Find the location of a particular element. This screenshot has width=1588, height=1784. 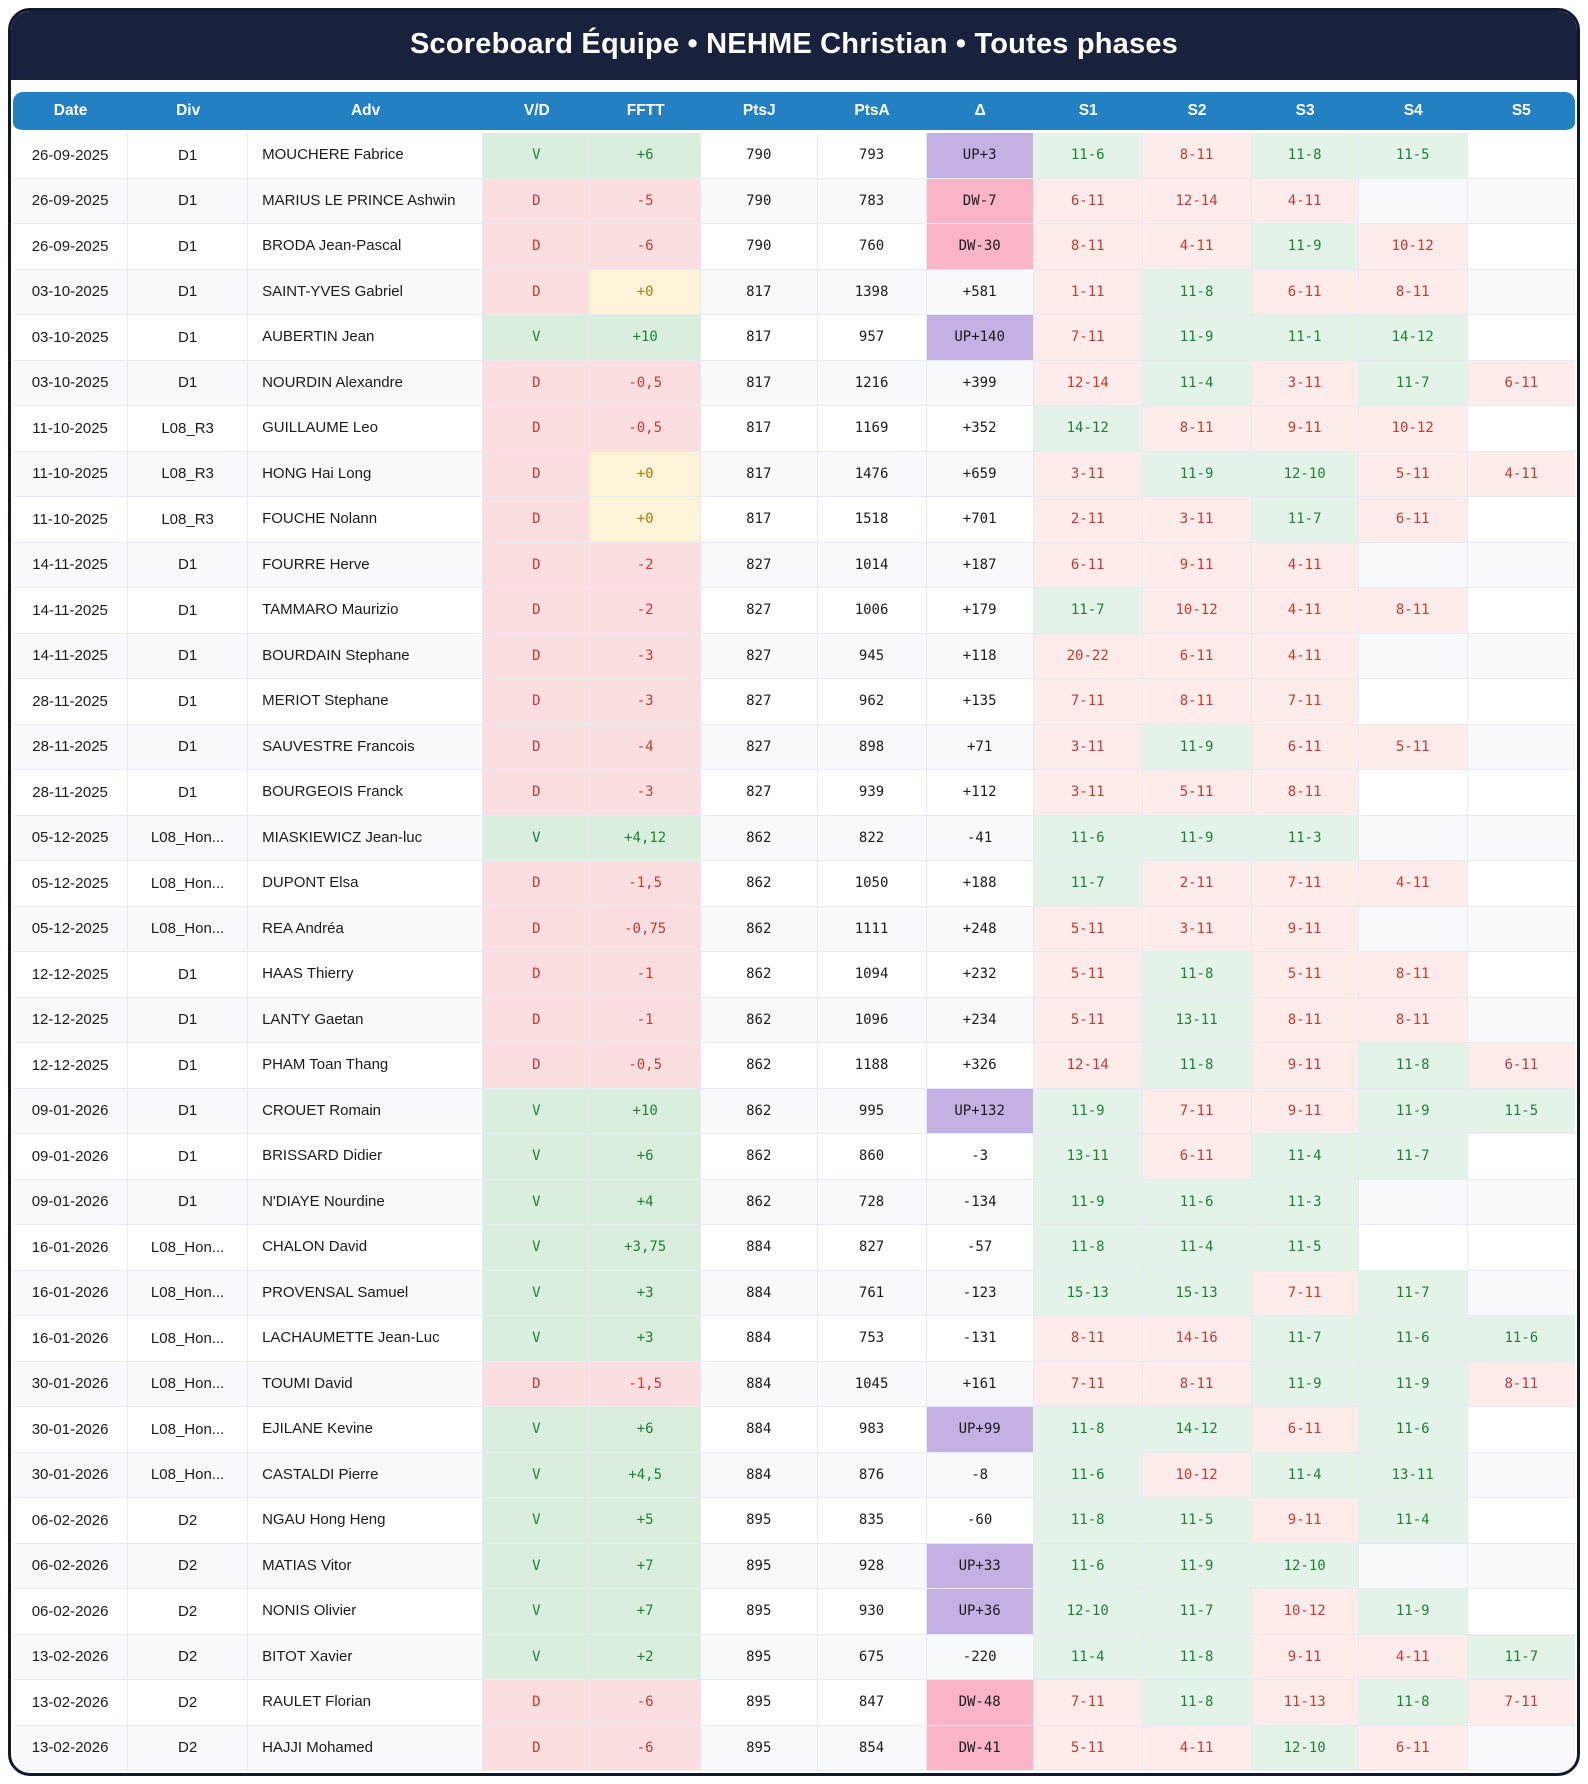

cell-date: 26-09-2025 is located at coordinates (71, 201).